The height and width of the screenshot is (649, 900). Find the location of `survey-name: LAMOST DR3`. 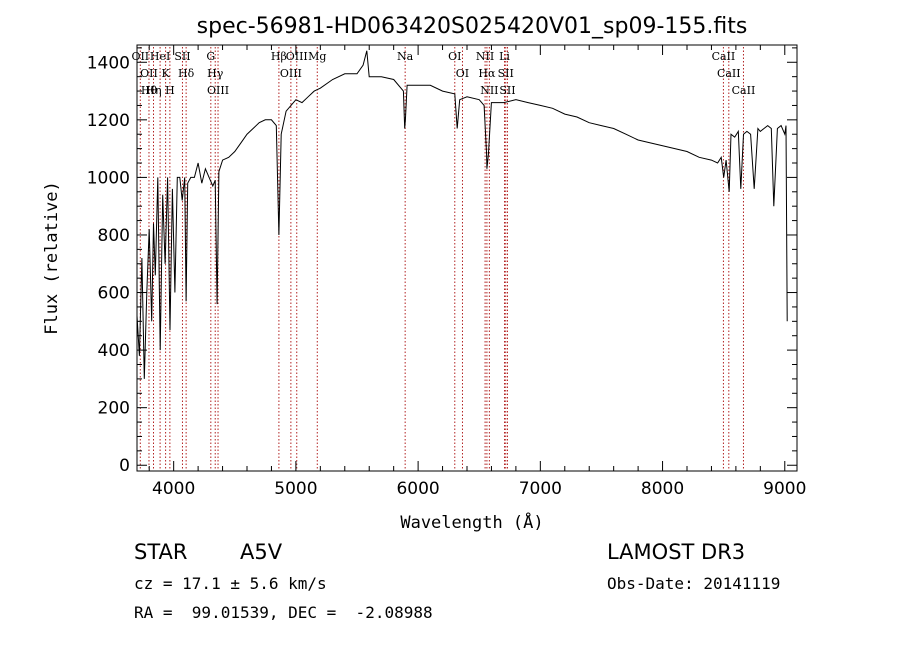

survey-name: LAMOST DR3 is located at coordinates (676, 552).